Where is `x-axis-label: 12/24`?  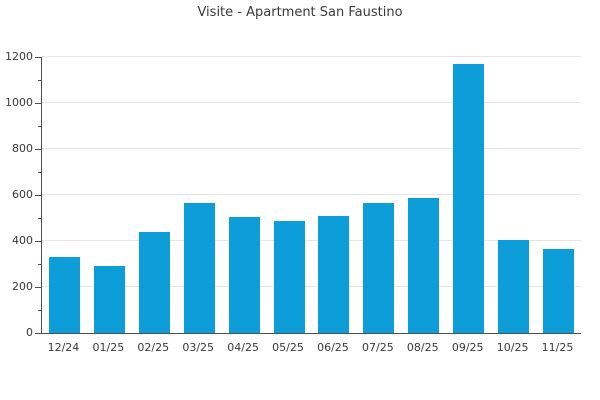 x-axis-label: 12/24 is located at coordinates (63, 347).